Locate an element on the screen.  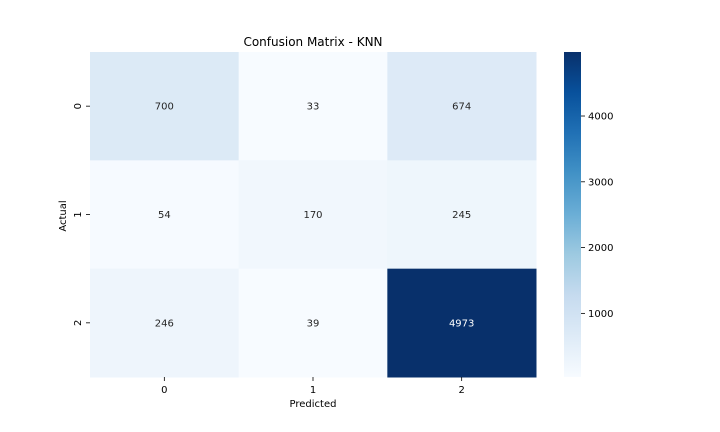
cell-value-1-1: 170 is located at coordinates (312, 215).